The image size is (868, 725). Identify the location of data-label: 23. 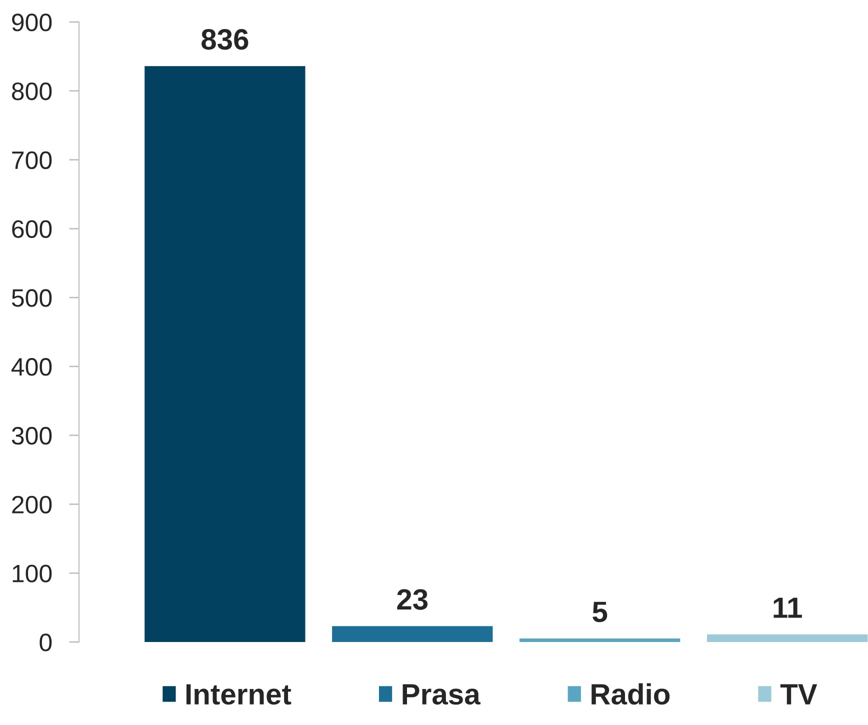
(412, 599).